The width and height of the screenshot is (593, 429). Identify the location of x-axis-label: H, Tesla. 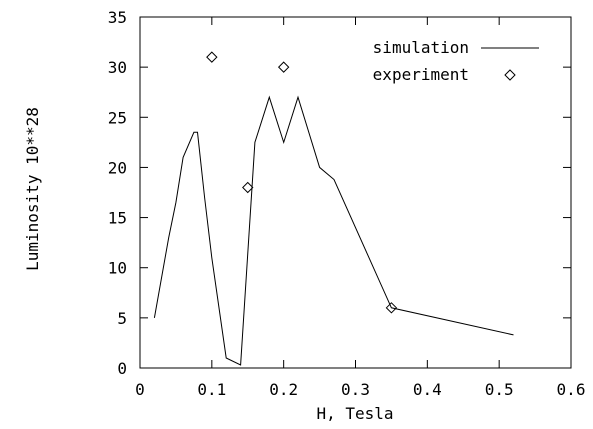
(354, 413).